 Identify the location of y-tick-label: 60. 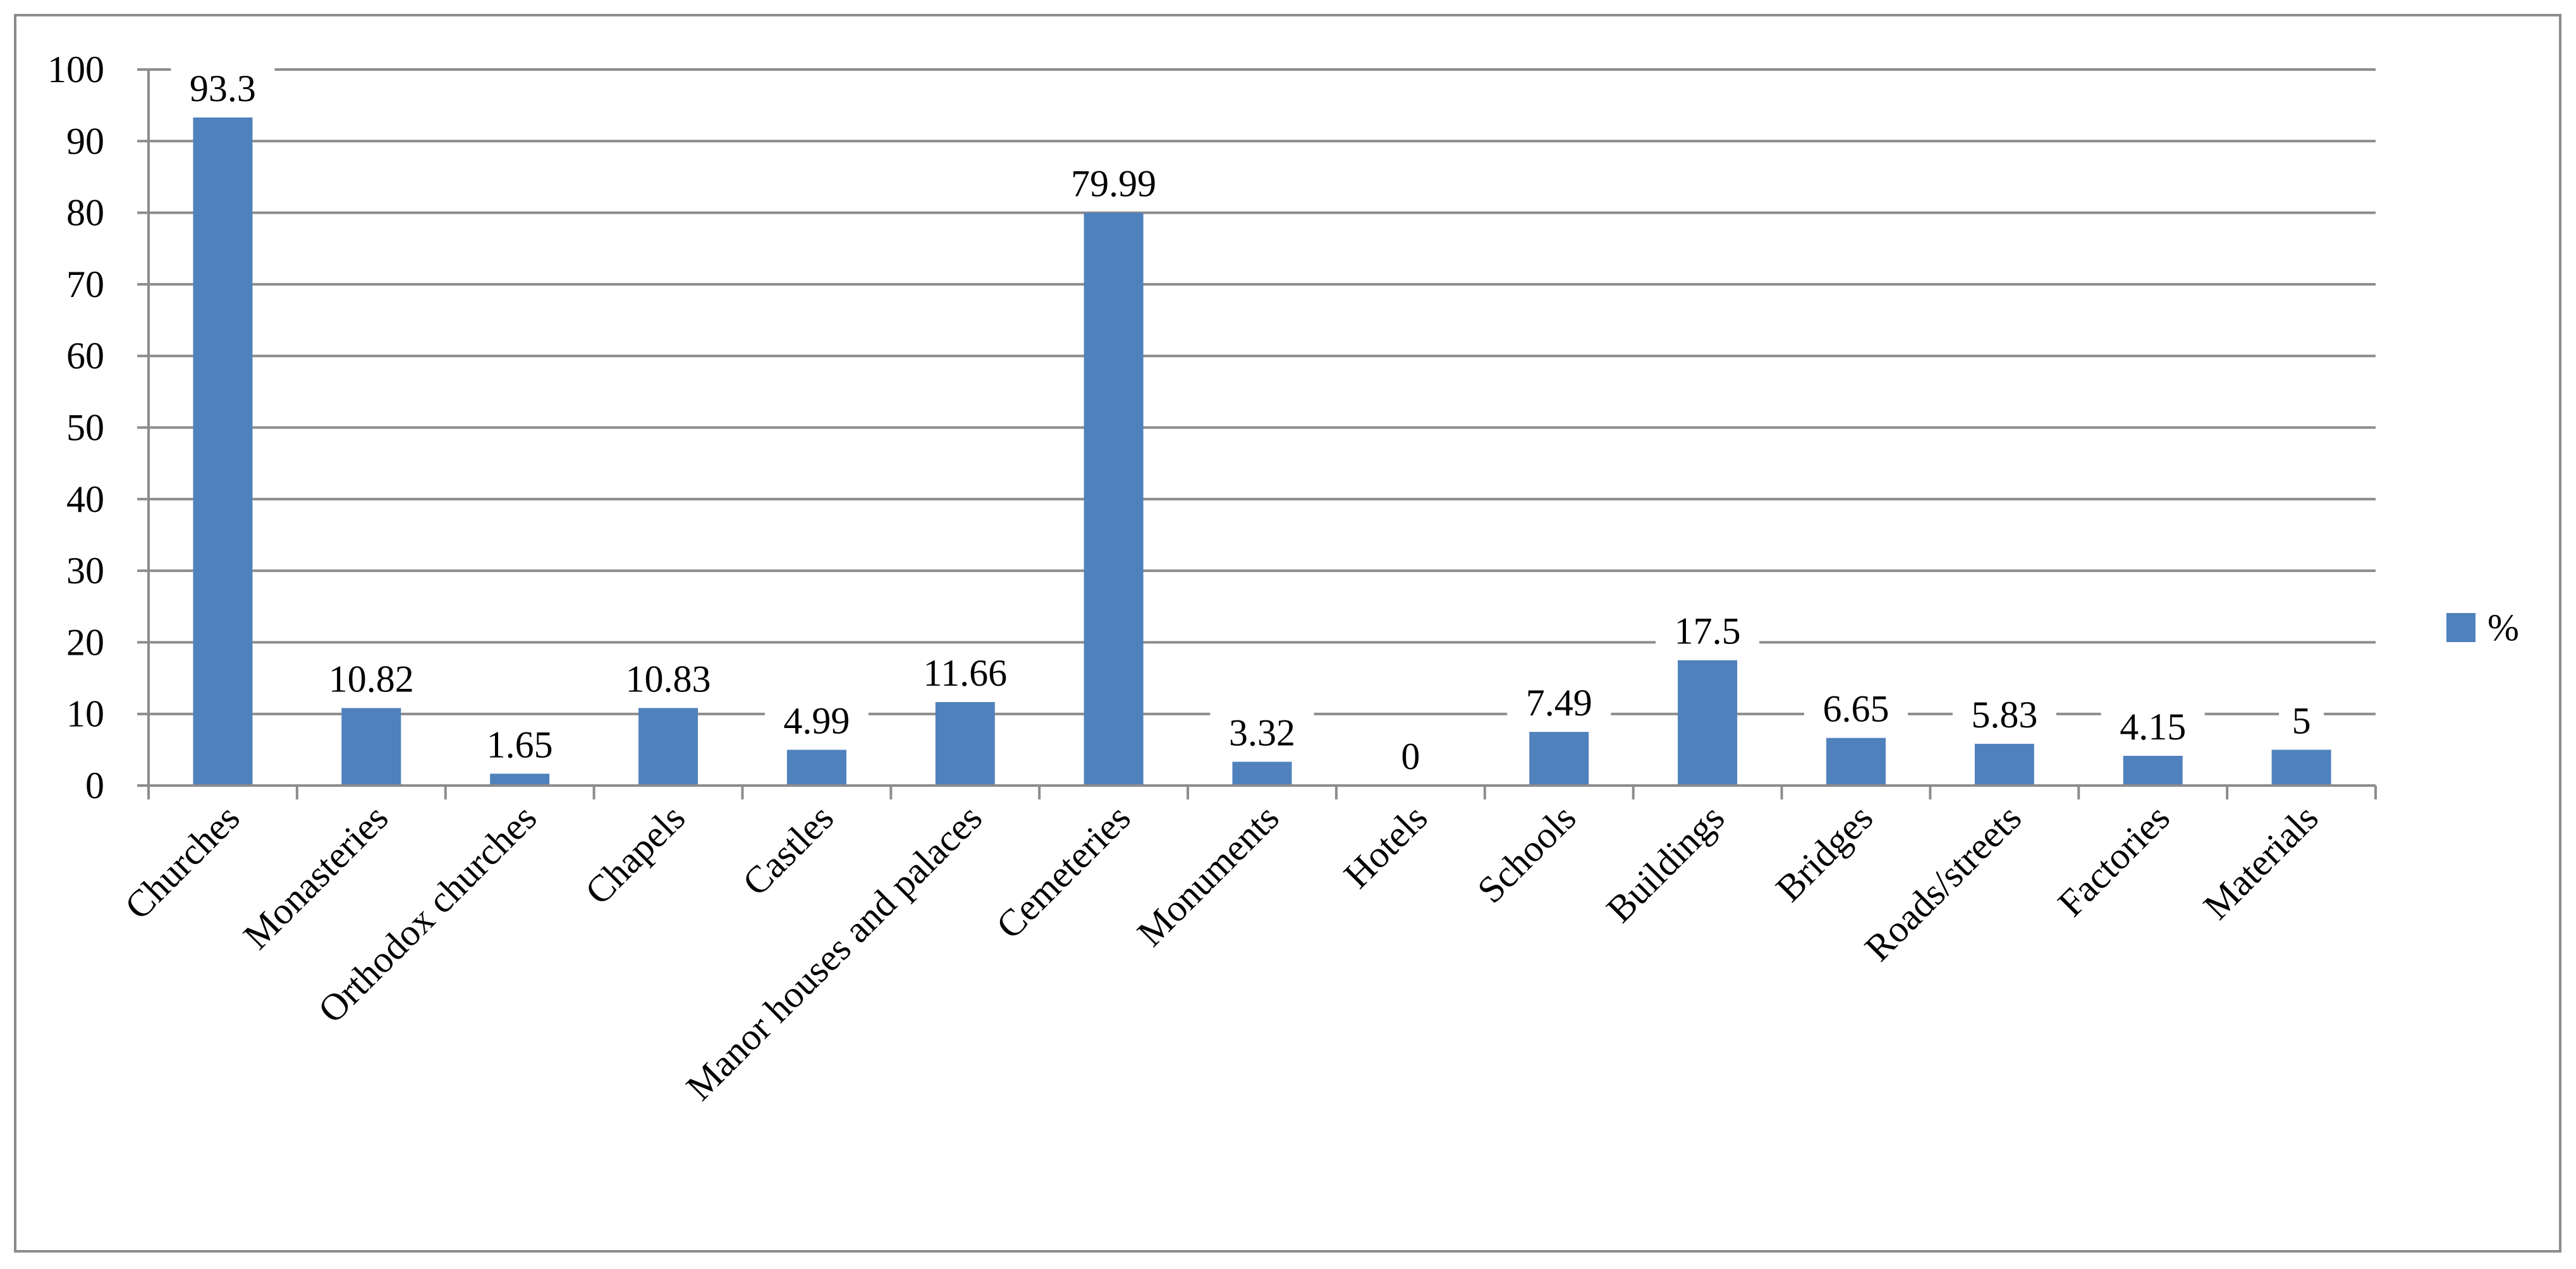
(85, 356).